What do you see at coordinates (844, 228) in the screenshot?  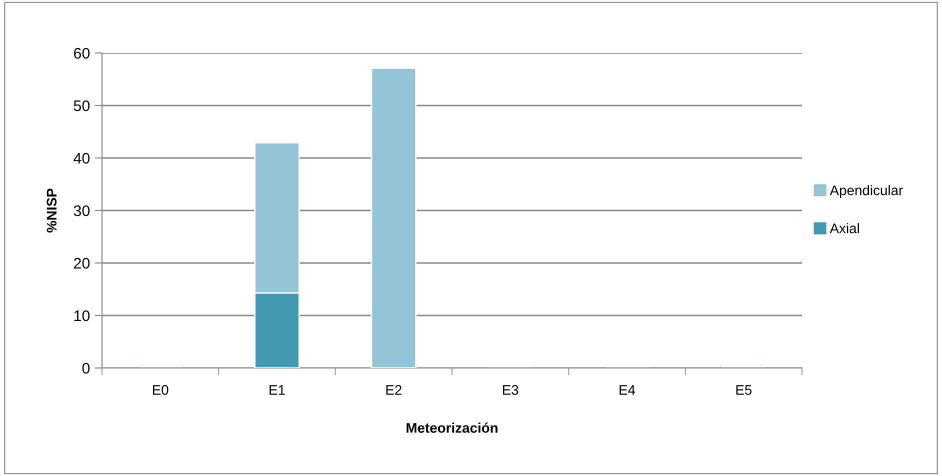 I see `legend-label: Axial` at bounding box center [844, 228].